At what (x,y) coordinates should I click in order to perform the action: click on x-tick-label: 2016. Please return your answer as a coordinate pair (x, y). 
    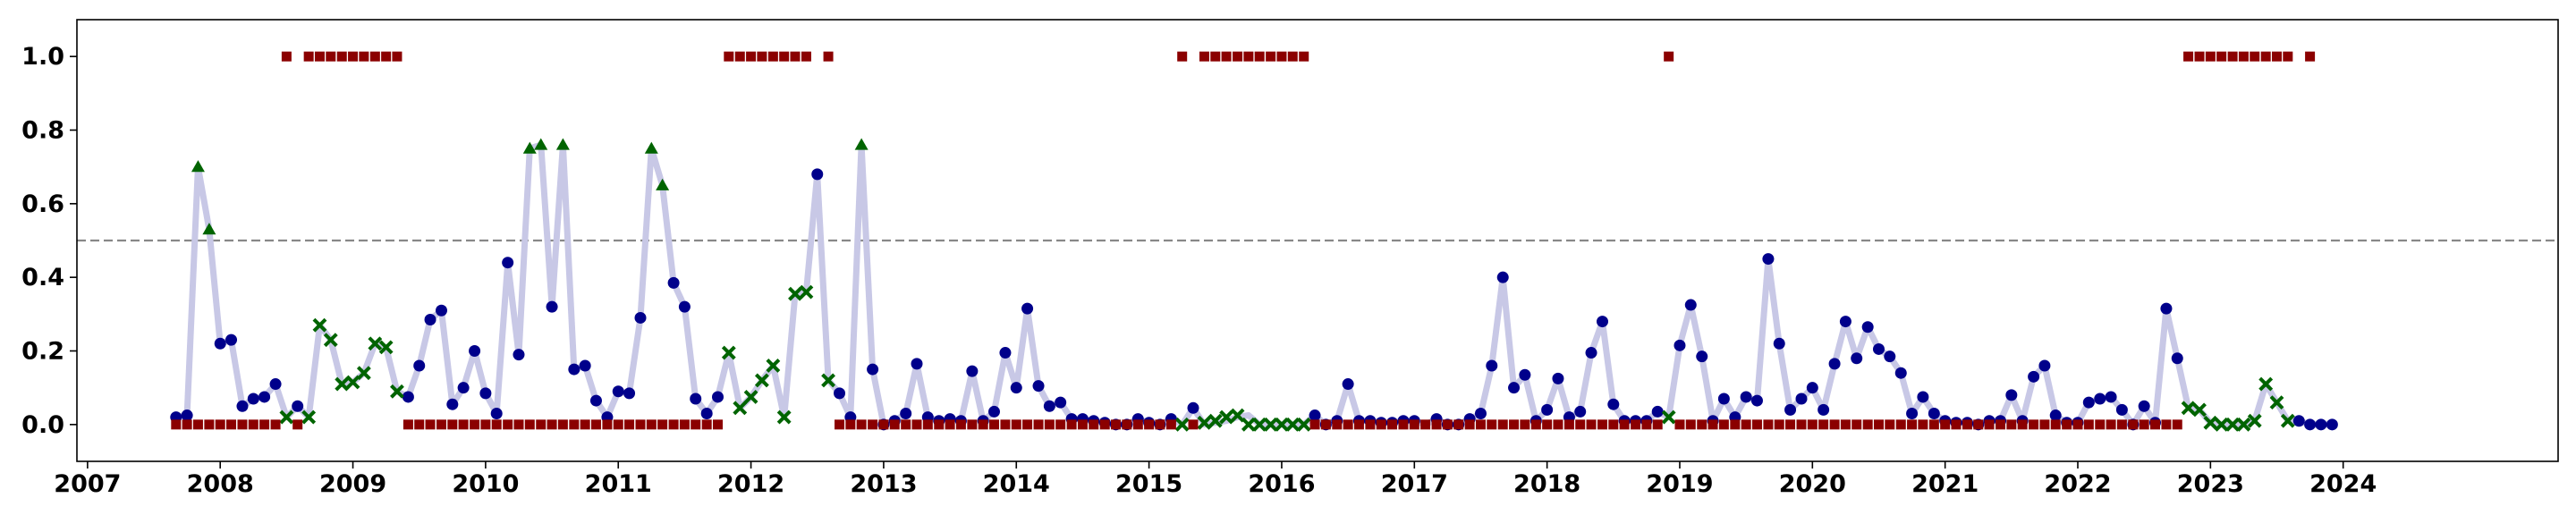
    Looking at the image, I should click on (1281, 484).